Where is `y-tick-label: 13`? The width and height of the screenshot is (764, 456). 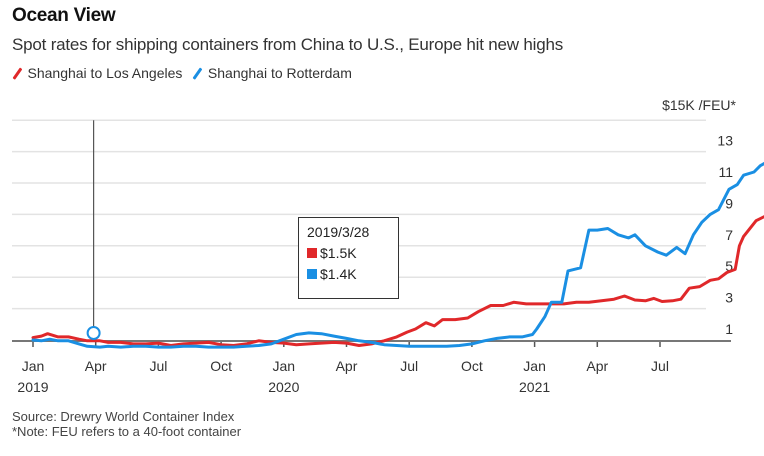
y-tick-label: 13 is located at coordinates (725, 141).